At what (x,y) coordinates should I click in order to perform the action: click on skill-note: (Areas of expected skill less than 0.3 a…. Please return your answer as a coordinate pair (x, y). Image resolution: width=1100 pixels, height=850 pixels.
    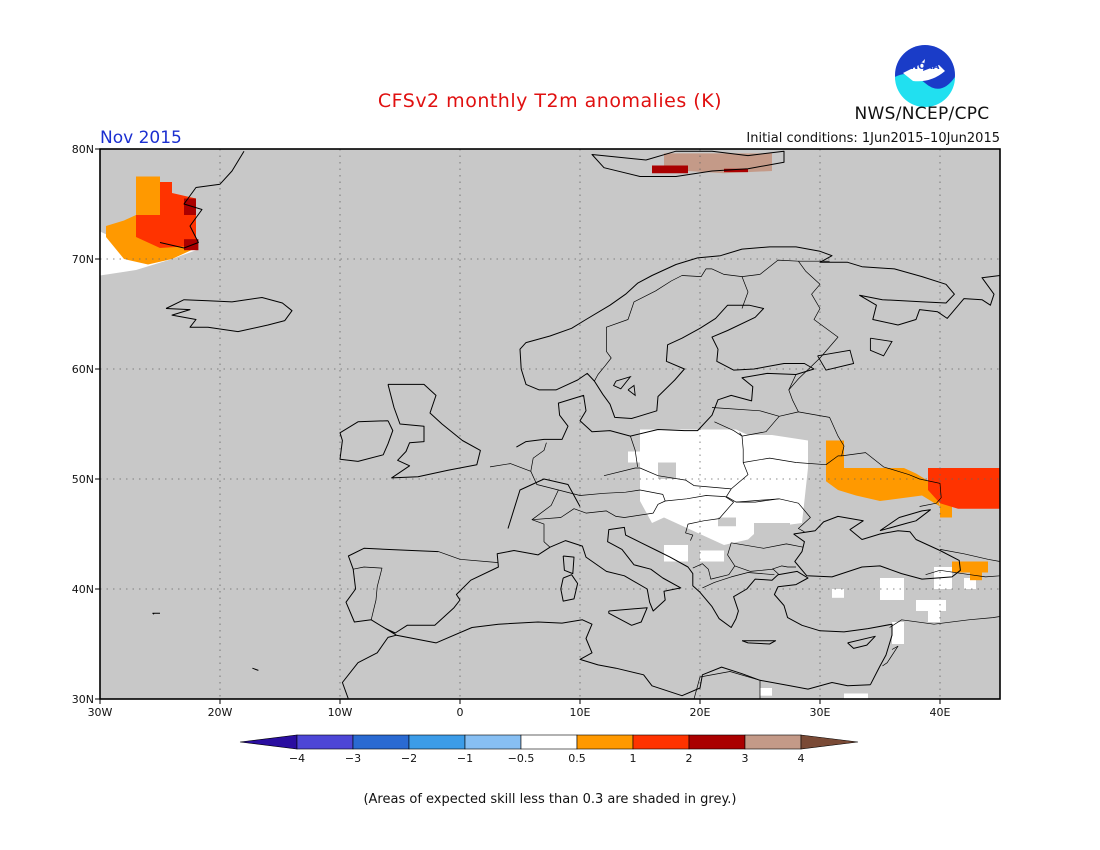
    Looking at the image, I should click on (550, 799).